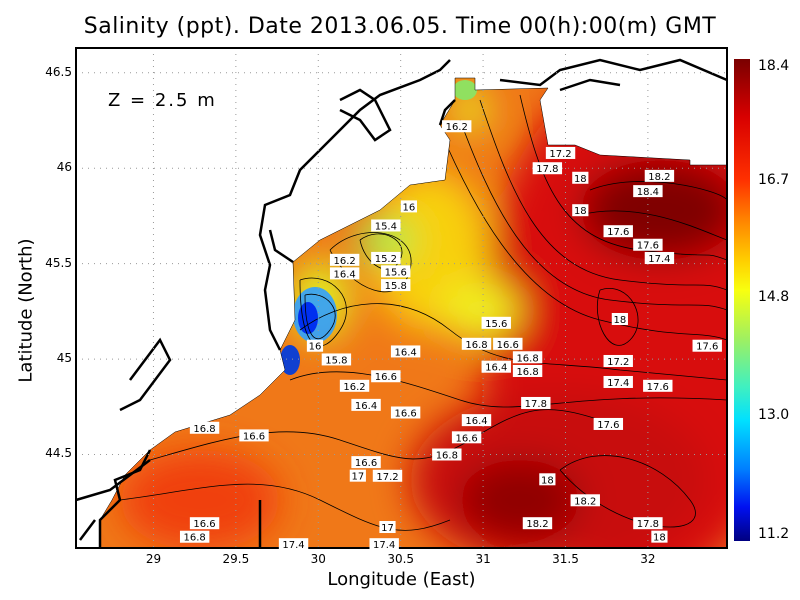 The height and width of the screenshot is (600, 800). What do you see at coordinates (357, 477) in the screenshot?
I see `svg-text: 17` at bounding box center [357, 477].